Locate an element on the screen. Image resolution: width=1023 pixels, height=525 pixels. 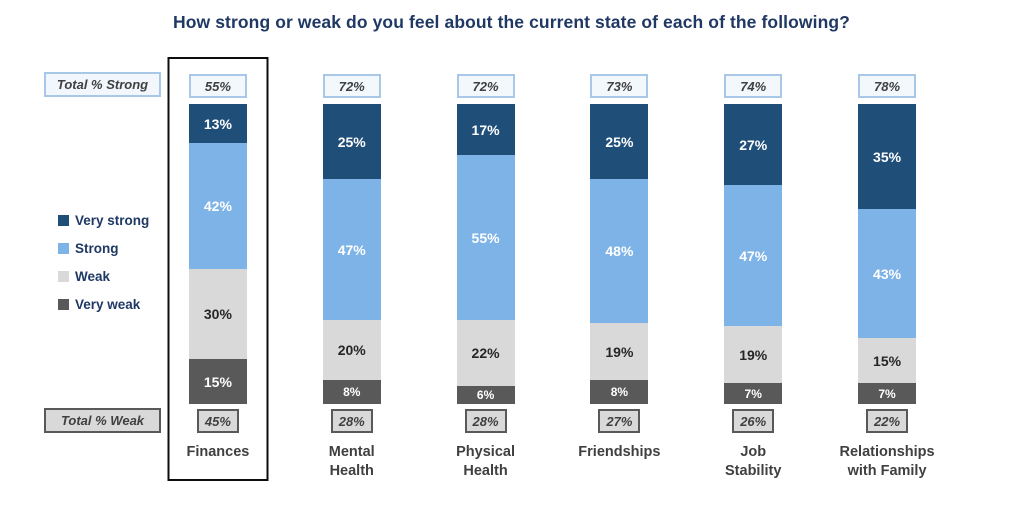
bar-column-finances: 55% 13% 42% 30% 15% 45% Finances is located at coordinates (218, 269).